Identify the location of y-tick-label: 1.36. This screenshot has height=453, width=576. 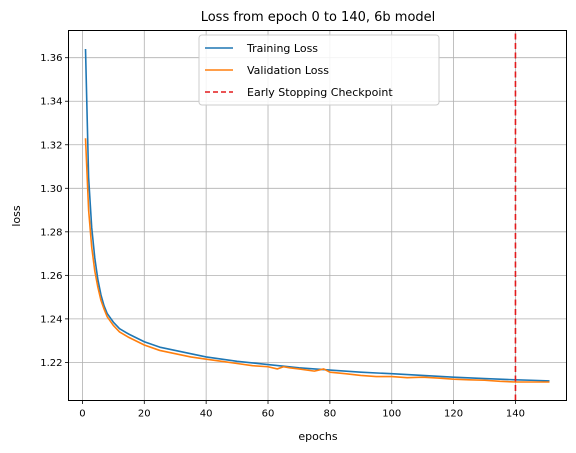
(51, 58).